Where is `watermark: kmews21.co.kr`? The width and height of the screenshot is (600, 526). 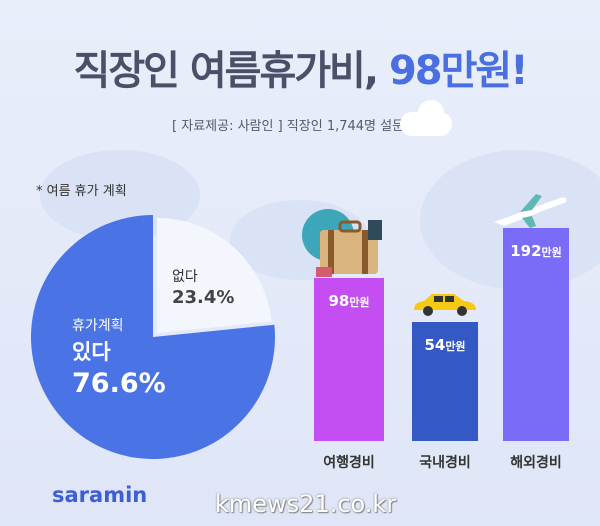
watermark: kmews21.co.kr is located at coordinates (306, 504).